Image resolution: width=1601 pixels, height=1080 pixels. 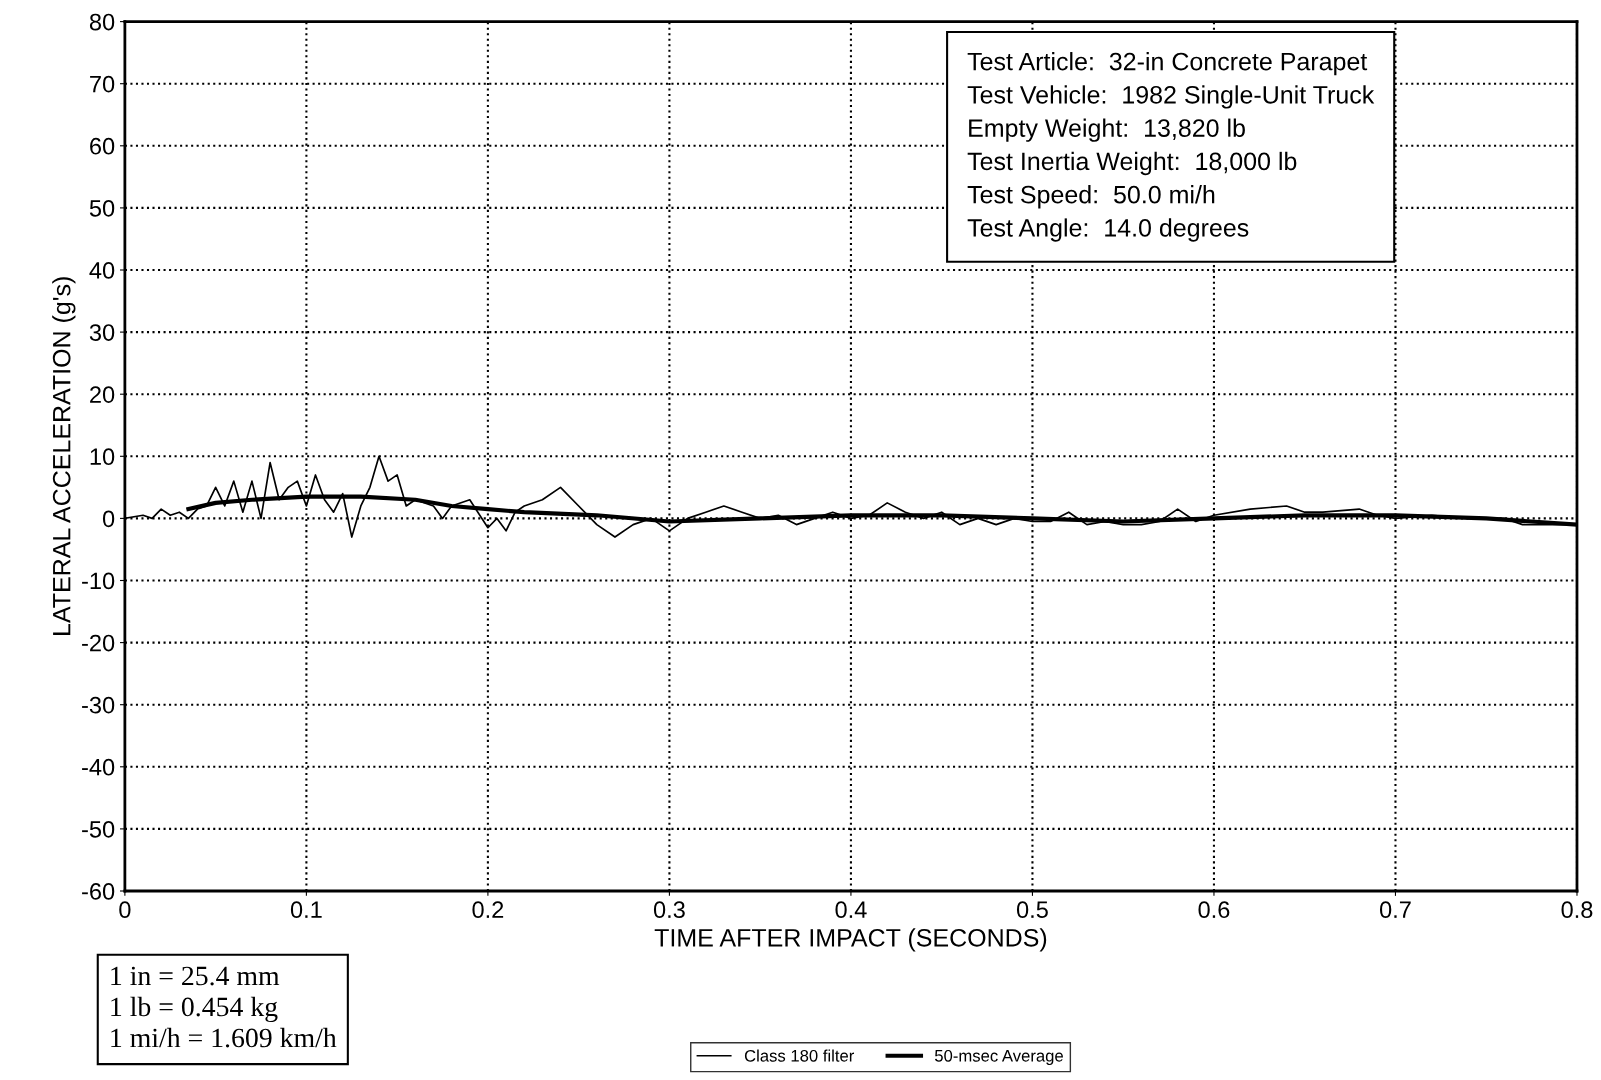 What do you see at coordinates (98, 643) in the screenshot?
I see `y-tick-label: -20` at bounding box center [98, 643].